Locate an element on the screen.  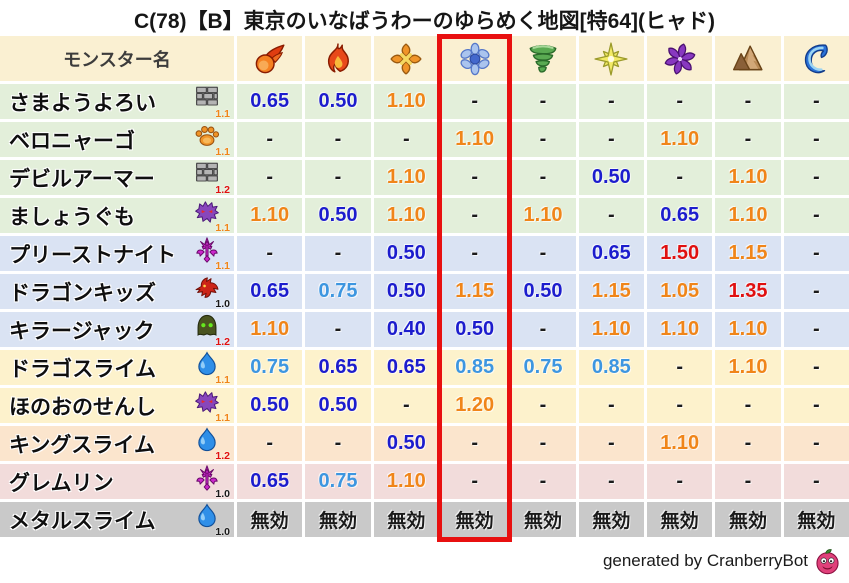
column-header-pinwheel-icon is located at coordinates (680, 58).